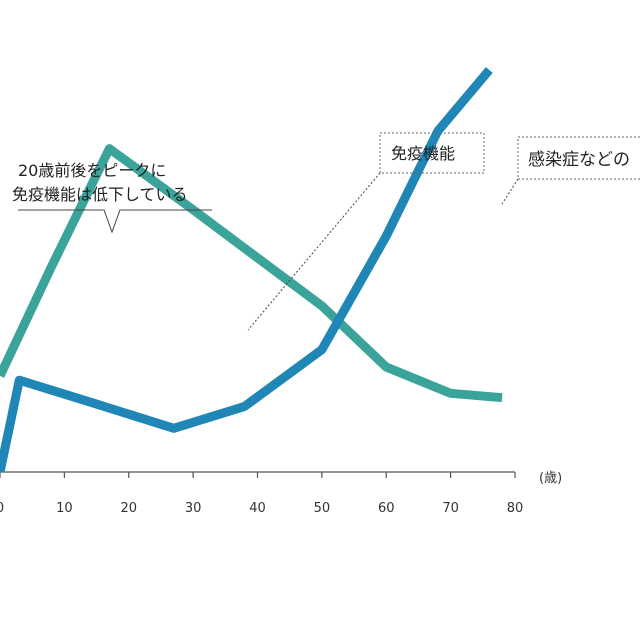 Image resolution: width=640 pixels, height=640 pixels. Describe the element at coordinates (550, 478) in the screenshot. I see `x-unit-label: (歳)` at that location.